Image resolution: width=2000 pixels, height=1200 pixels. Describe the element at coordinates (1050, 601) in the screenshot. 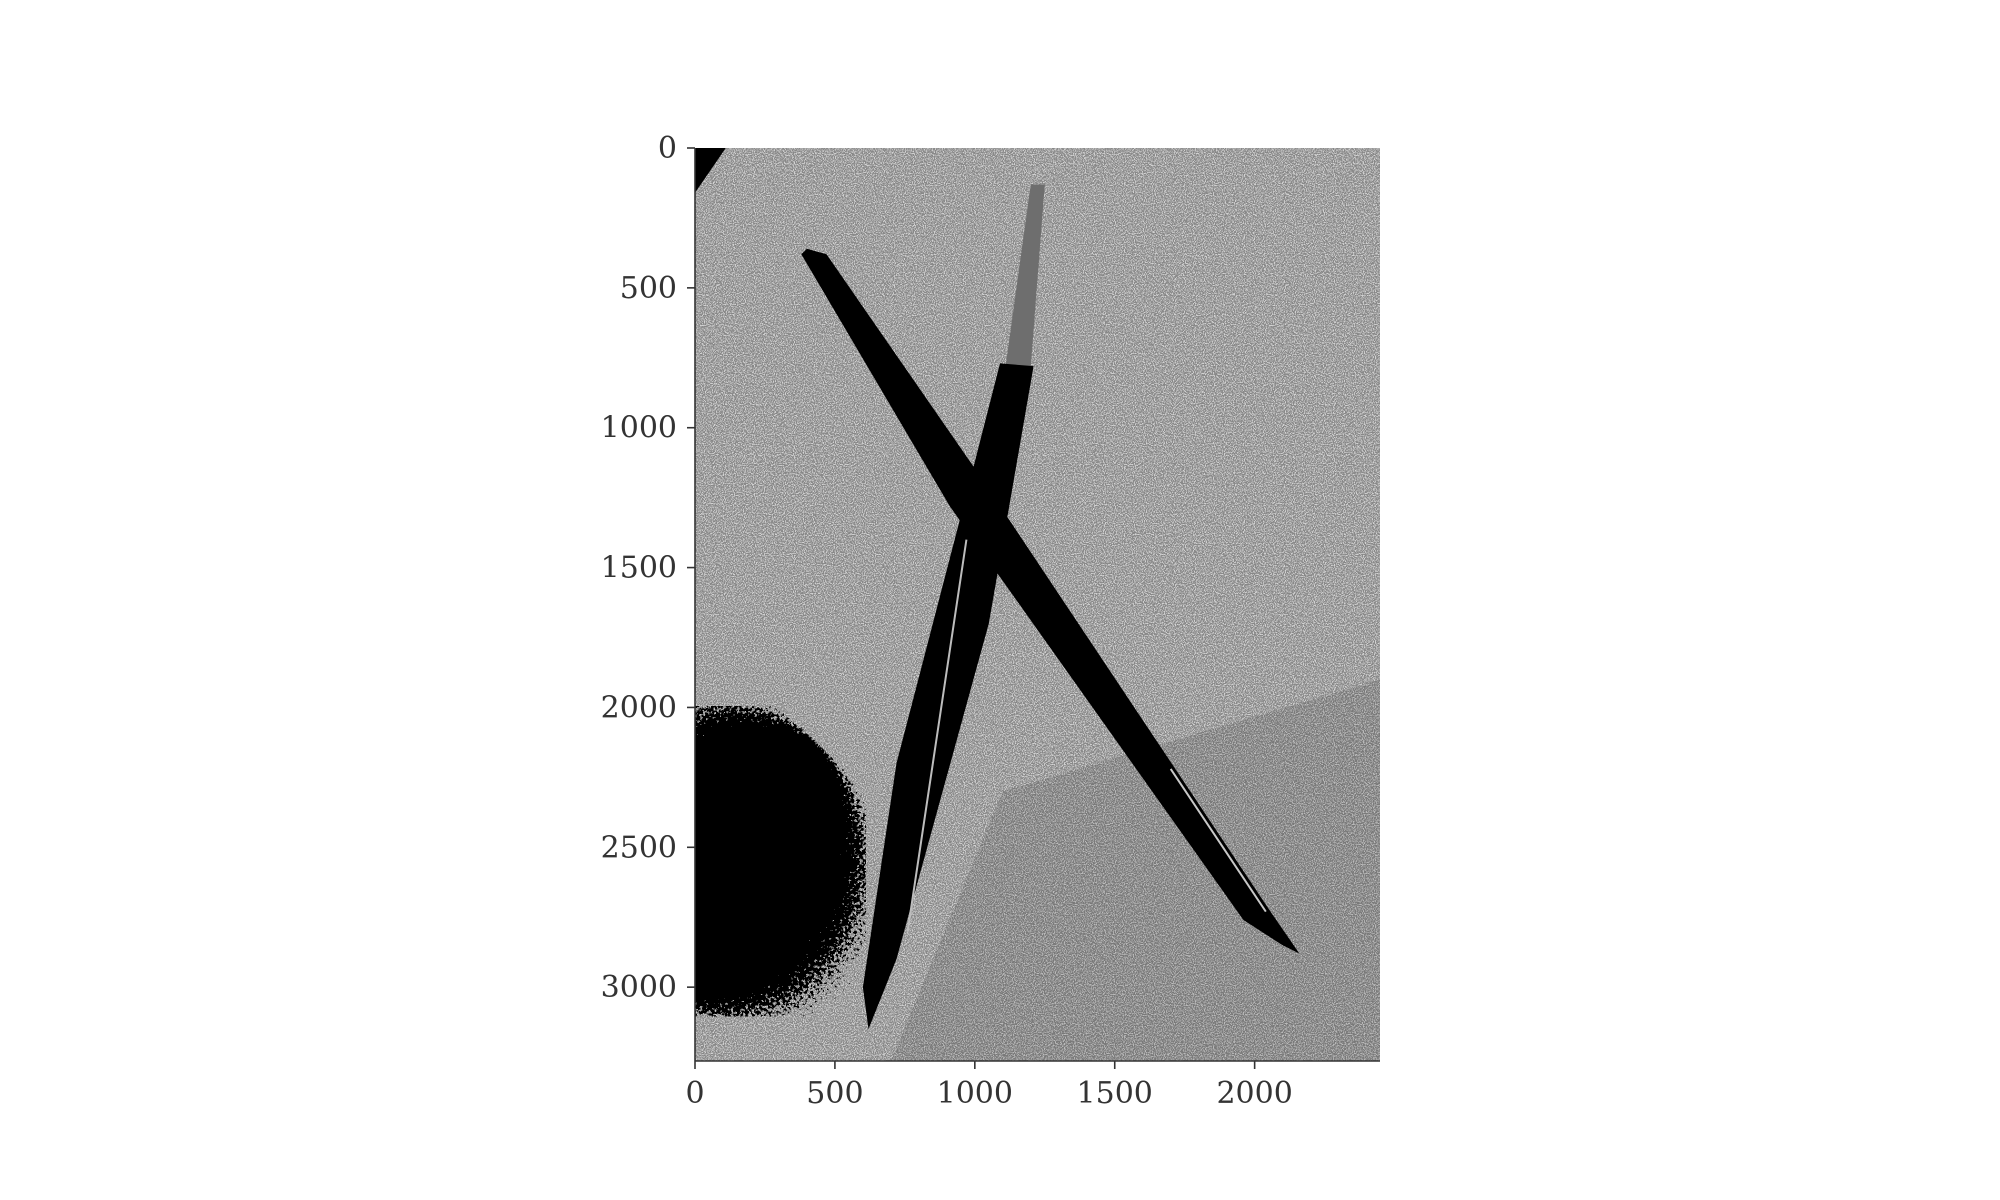

I see `pen-diagonal` at that location.